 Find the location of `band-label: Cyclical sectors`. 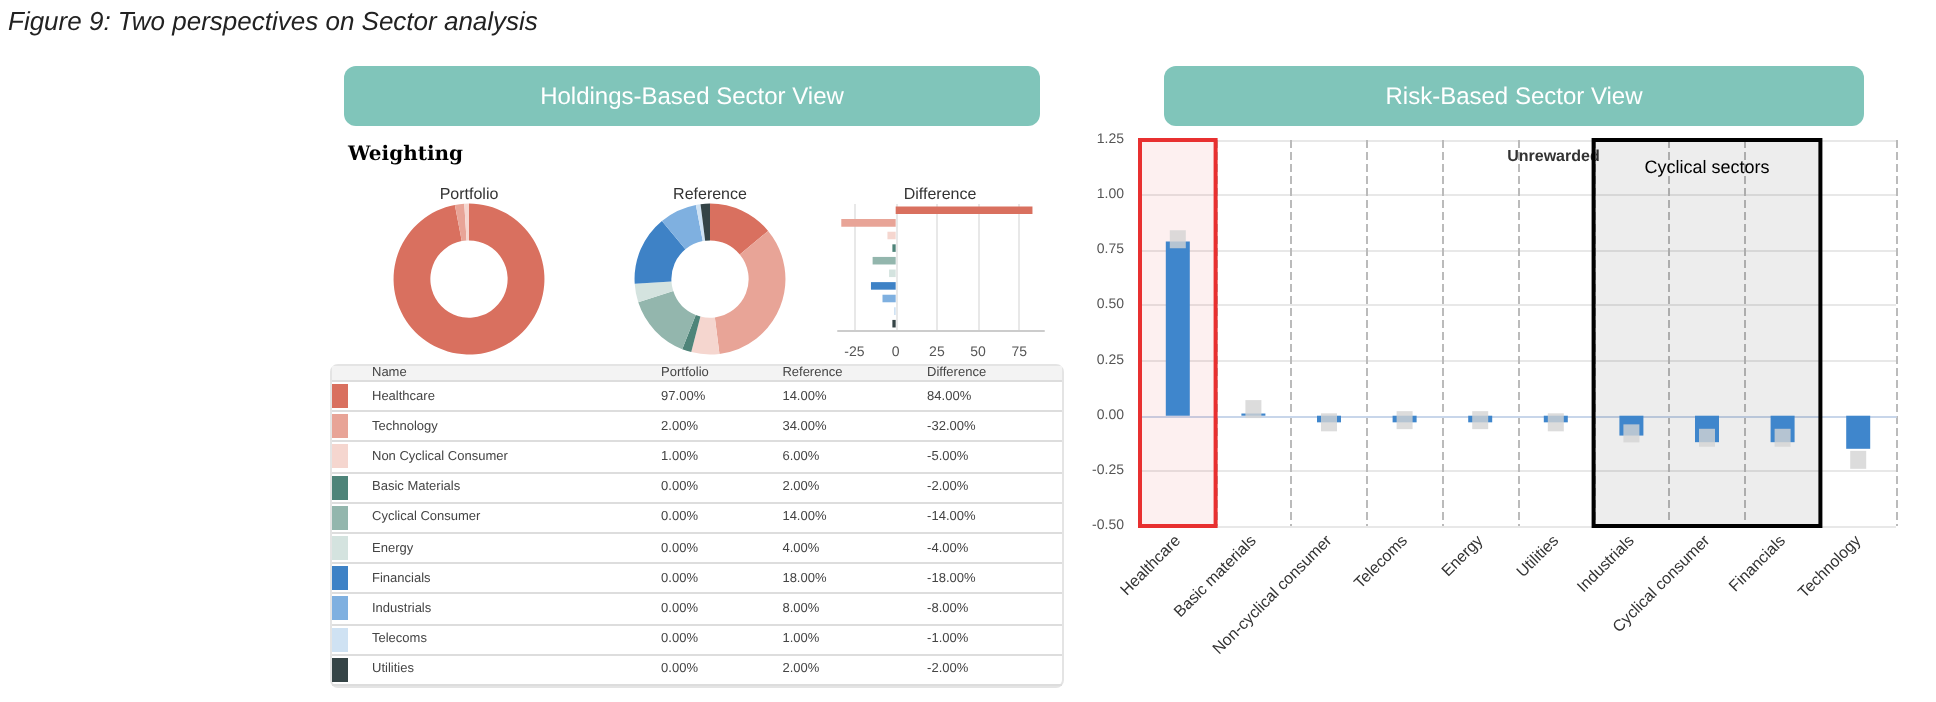

band-label: Cyclical sectors is located at coordinates (1707, 167).